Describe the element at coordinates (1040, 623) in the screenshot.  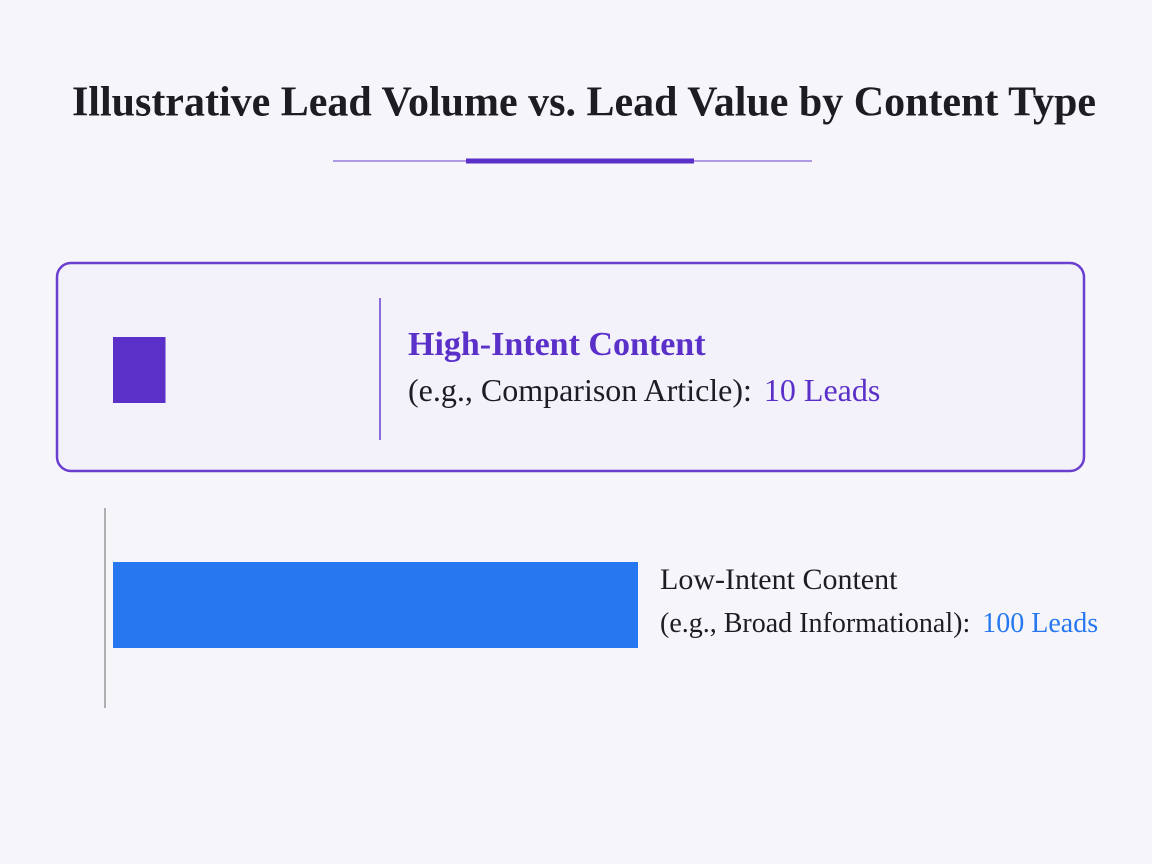
I see `value-label: 100 Leads` at that location.